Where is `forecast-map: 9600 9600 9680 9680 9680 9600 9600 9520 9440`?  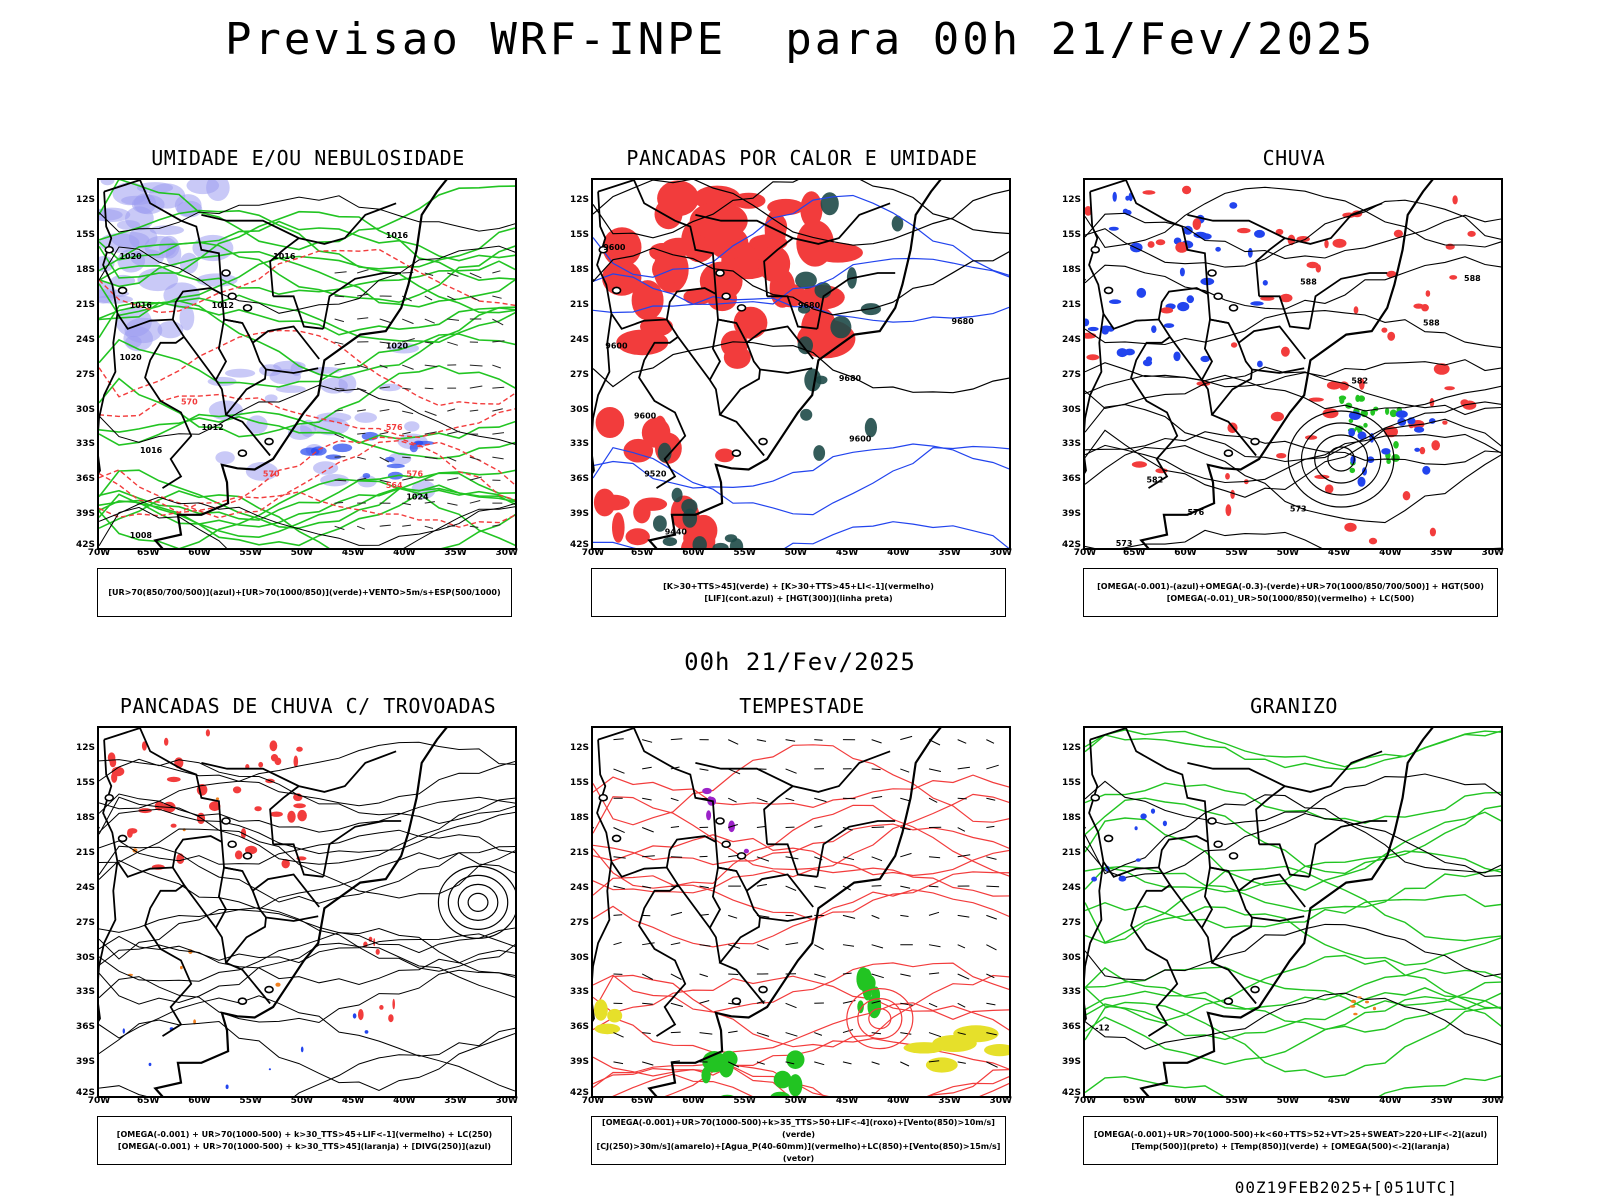
forecast-map: 9600 9600 9680 9680 9680 9600 9600 9520 9440 is located at coordinates (801, 364).